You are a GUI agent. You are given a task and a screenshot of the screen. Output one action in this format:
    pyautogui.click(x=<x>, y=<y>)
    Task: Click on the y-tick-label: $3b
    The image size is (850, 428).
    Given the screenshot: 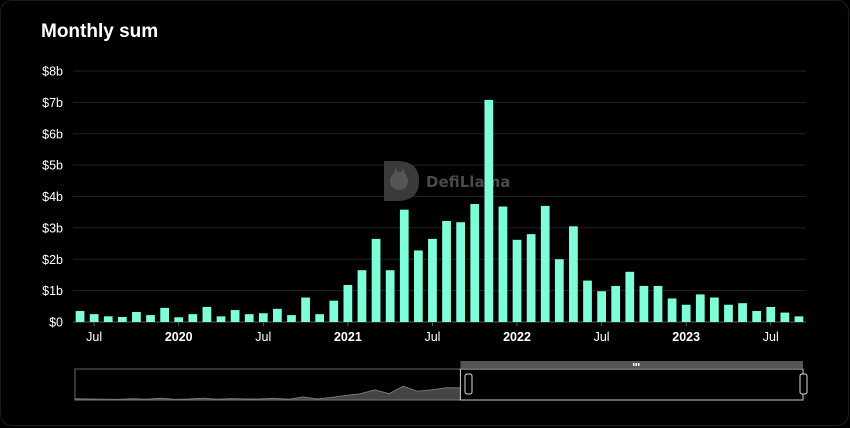 What is the action you would take?
    pyautogui.click(x=52, y=228)
    